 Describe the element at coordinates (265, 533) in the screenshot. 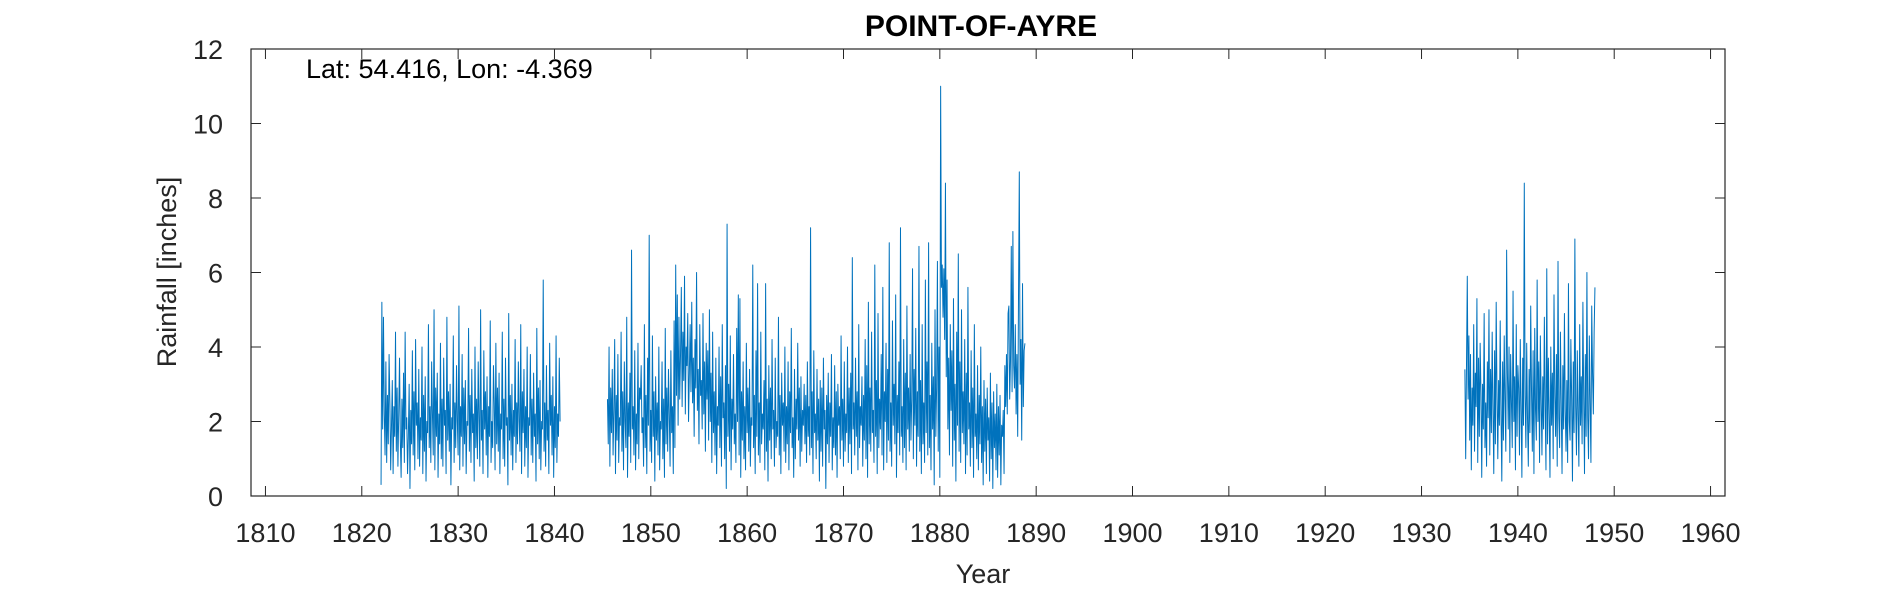

I see `x-tick-label: 1810` at that location.